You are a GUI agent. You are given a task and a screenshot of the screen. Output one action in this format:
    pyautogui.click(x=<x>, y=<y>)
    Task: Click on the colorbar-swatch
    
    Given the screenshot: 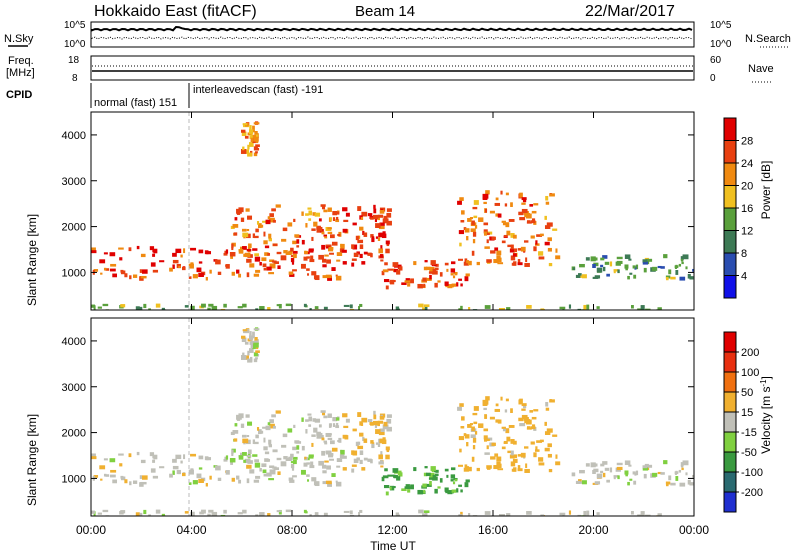 What is the action you would take?
    pyautogui.click(x=730, y=402)
    